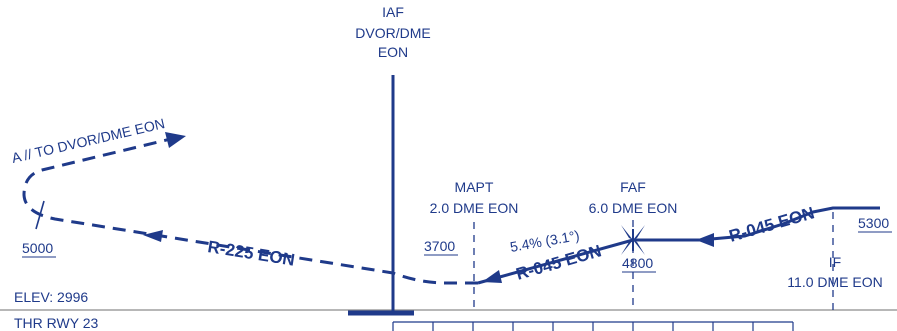 The width and height of the screenshot is (897, 331). What do you see at coordinates (637, 263) in the screenshot?
I see `altitude-4800: 4800` at bounding box center [637, 263].